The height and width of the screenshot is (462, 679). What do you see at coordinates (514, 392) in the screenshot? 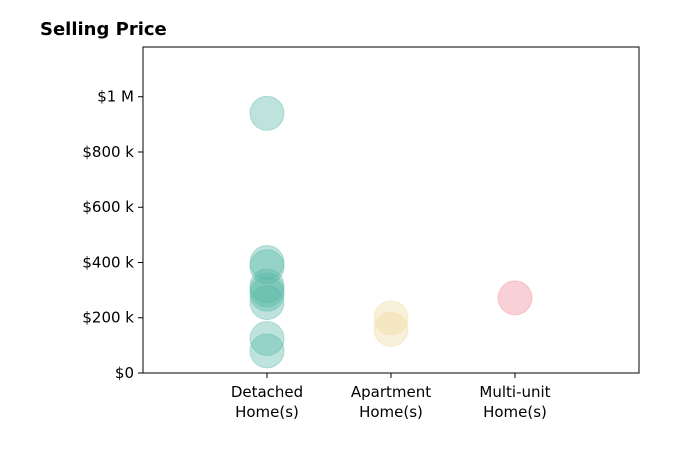
I see `x-tick-label: Multi-unit` at bounding box center [514, 392].